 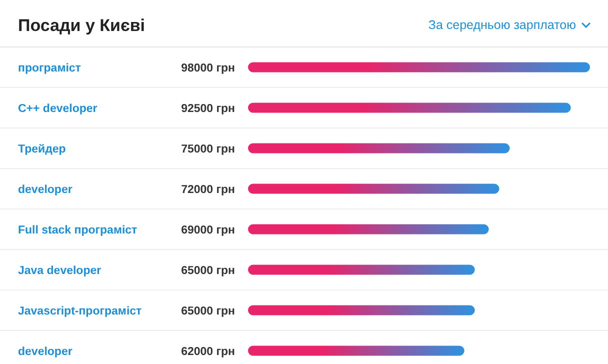 What do you see at coordinates (208, 68) in the screenshot?
I see `data-label: 98000 грн` at bounding box center [208, 68].